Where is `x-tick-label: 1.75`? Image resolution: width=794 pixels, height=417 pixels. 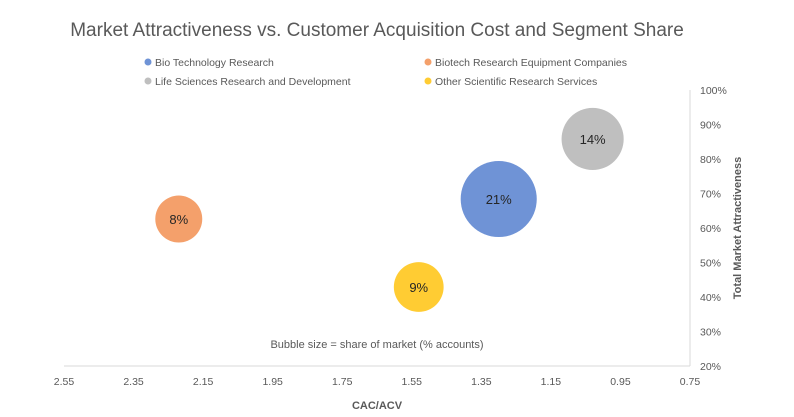
x-tick-label: 1.75 is located at coordinates (342, 382).